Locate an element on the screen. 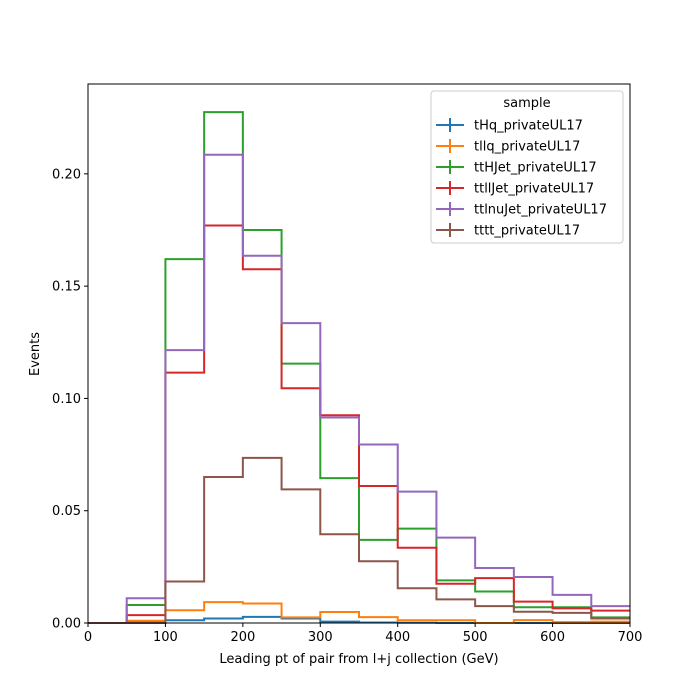  x-tick-label: 400 is located at coordinates (397, 637).